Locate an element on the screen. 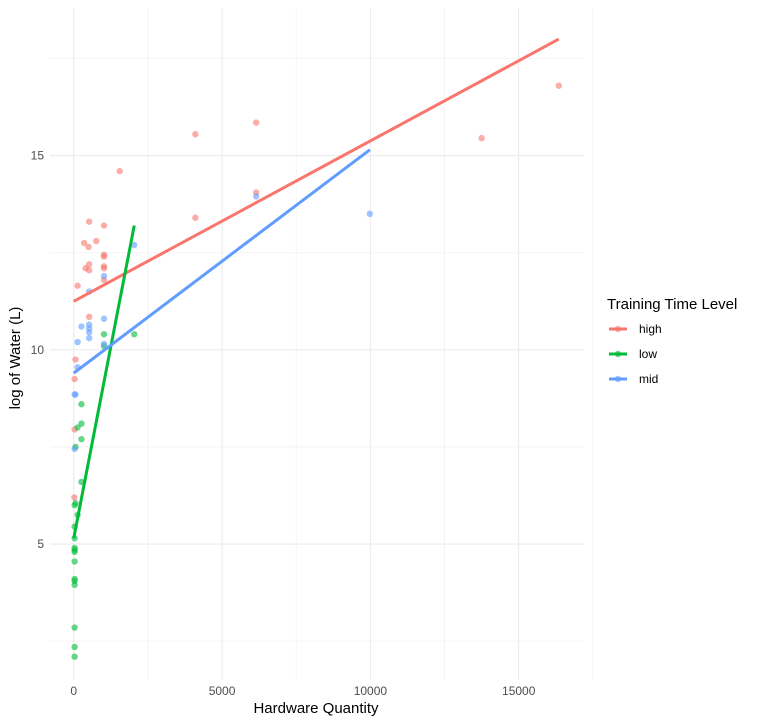  x-axis-ticks: 0 5000 10000 15000 is located at coordinates (302, 691).